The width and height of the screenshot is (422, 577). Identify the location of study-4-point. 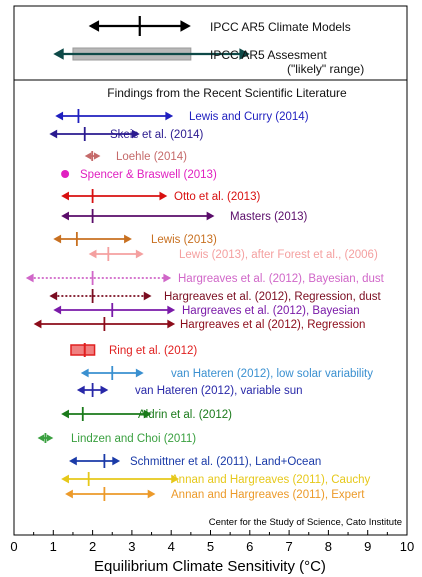
(65, 174).